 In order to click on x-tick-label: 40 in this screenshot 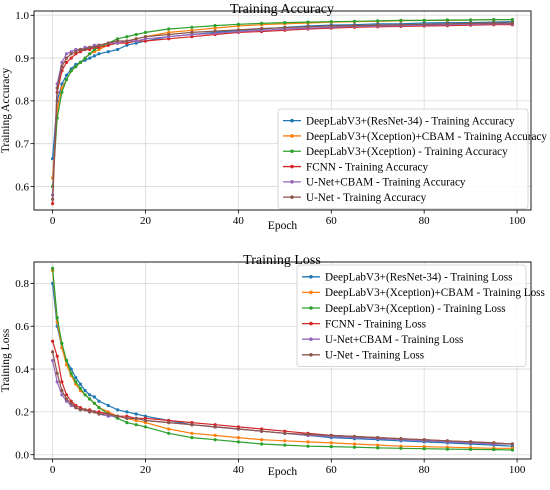, I will do `click(239, 221)`.